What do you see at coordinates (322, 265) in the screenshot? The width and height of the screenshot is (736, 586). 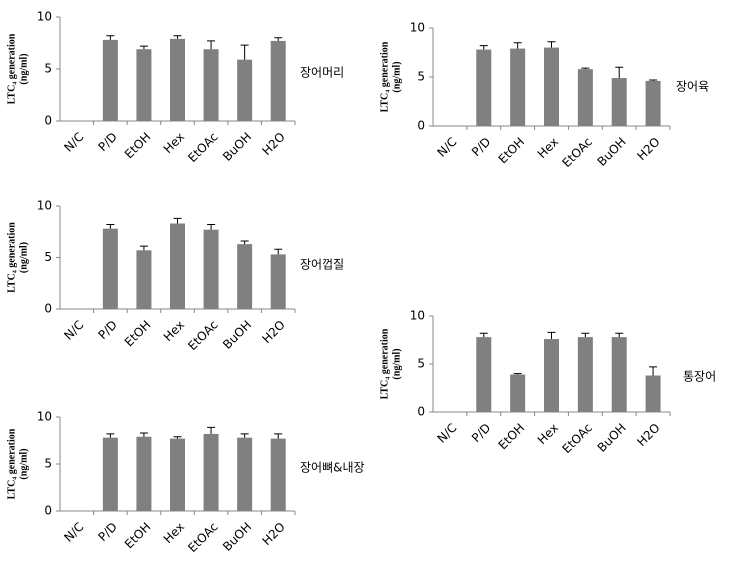 I see `chart-label: 장어껍질` at bounding box center [322, 265].